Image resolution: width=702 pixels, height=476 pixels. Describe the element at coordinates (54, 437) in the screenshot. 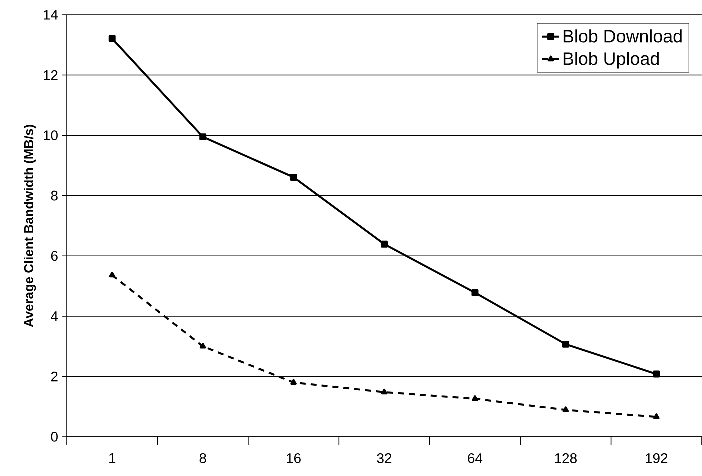

I see `y-tick-label: 0` at that location.